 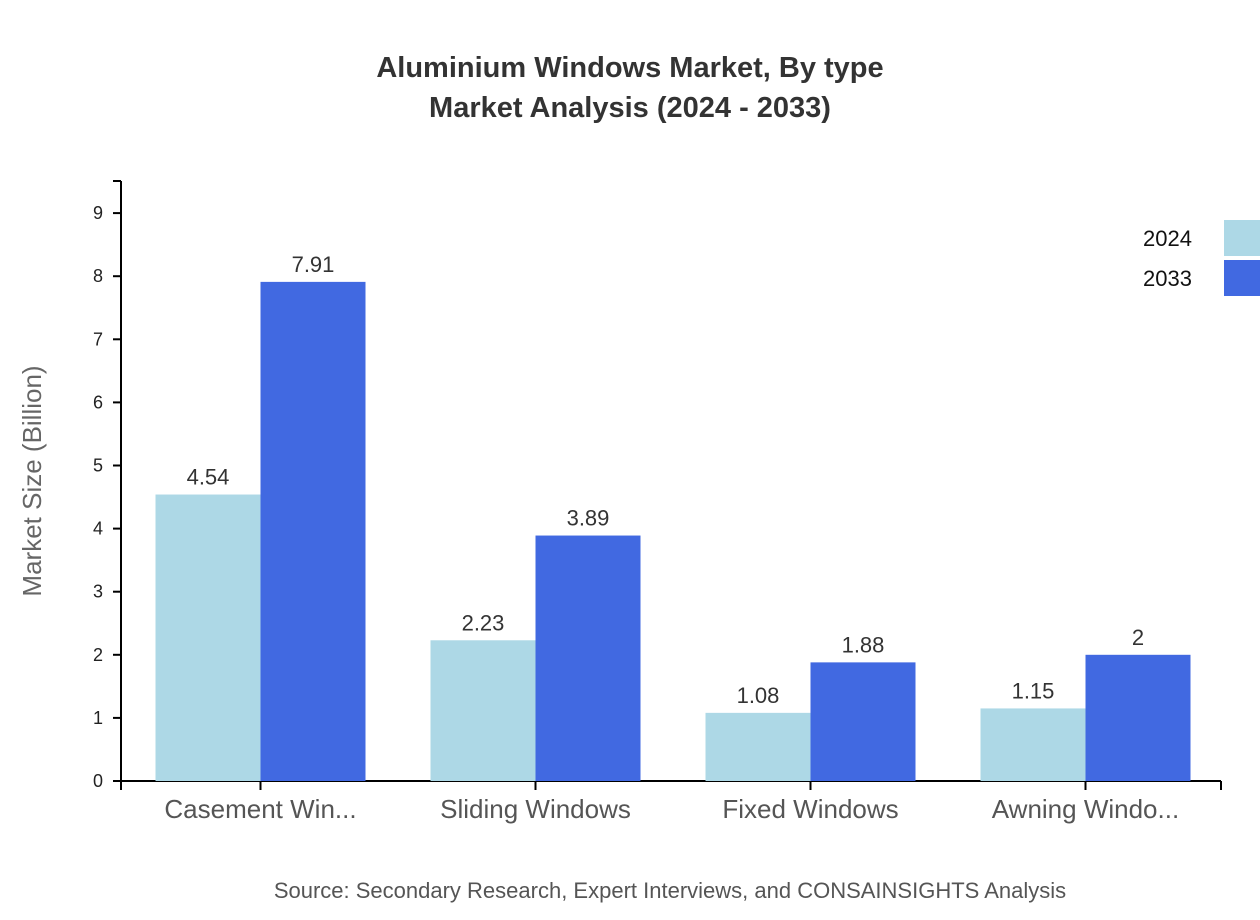 What do you see at coordinates (1167, 238) in the screenshot?
I see `legend-label: 2024` at bounding box center [1167, 238].